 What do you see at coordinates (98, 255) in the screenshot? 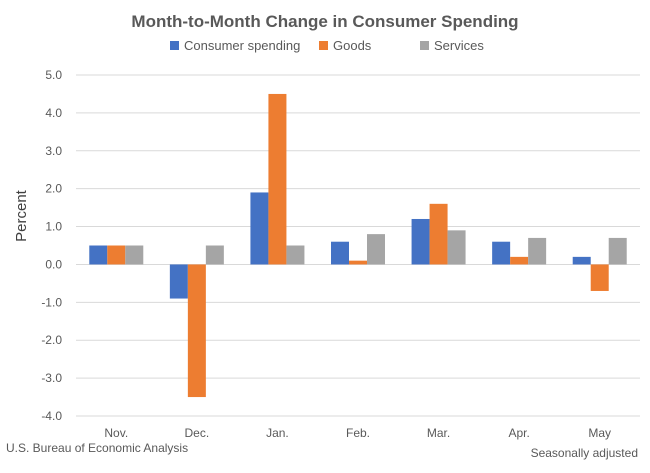
I see `bar-consumer-spending-nov` at bounding box center [98, 255].